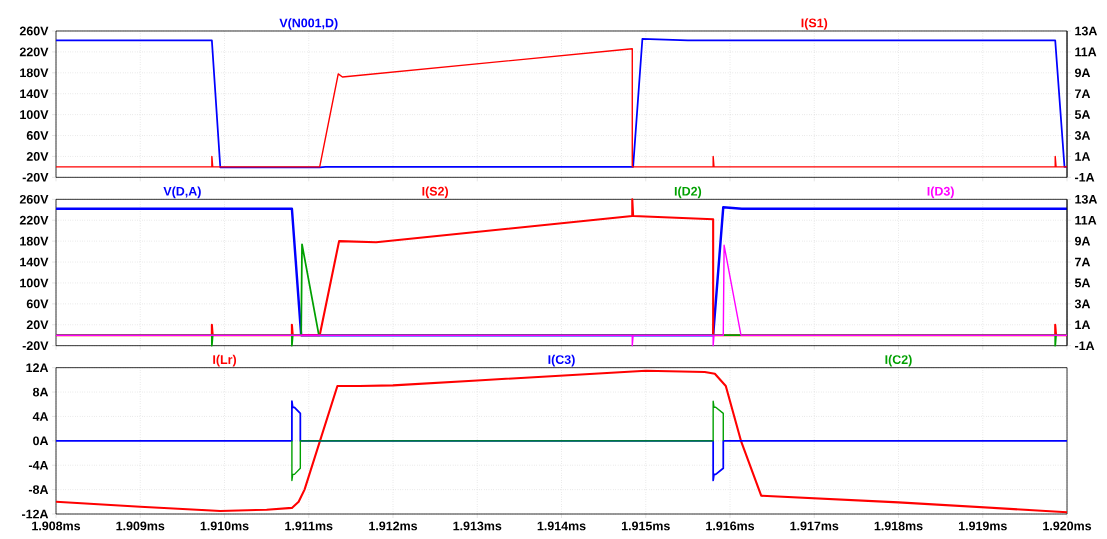 Image resolution: width=1107 pixels, height=539 pixels. I want to click on text: I(S1), so click(814, 24).